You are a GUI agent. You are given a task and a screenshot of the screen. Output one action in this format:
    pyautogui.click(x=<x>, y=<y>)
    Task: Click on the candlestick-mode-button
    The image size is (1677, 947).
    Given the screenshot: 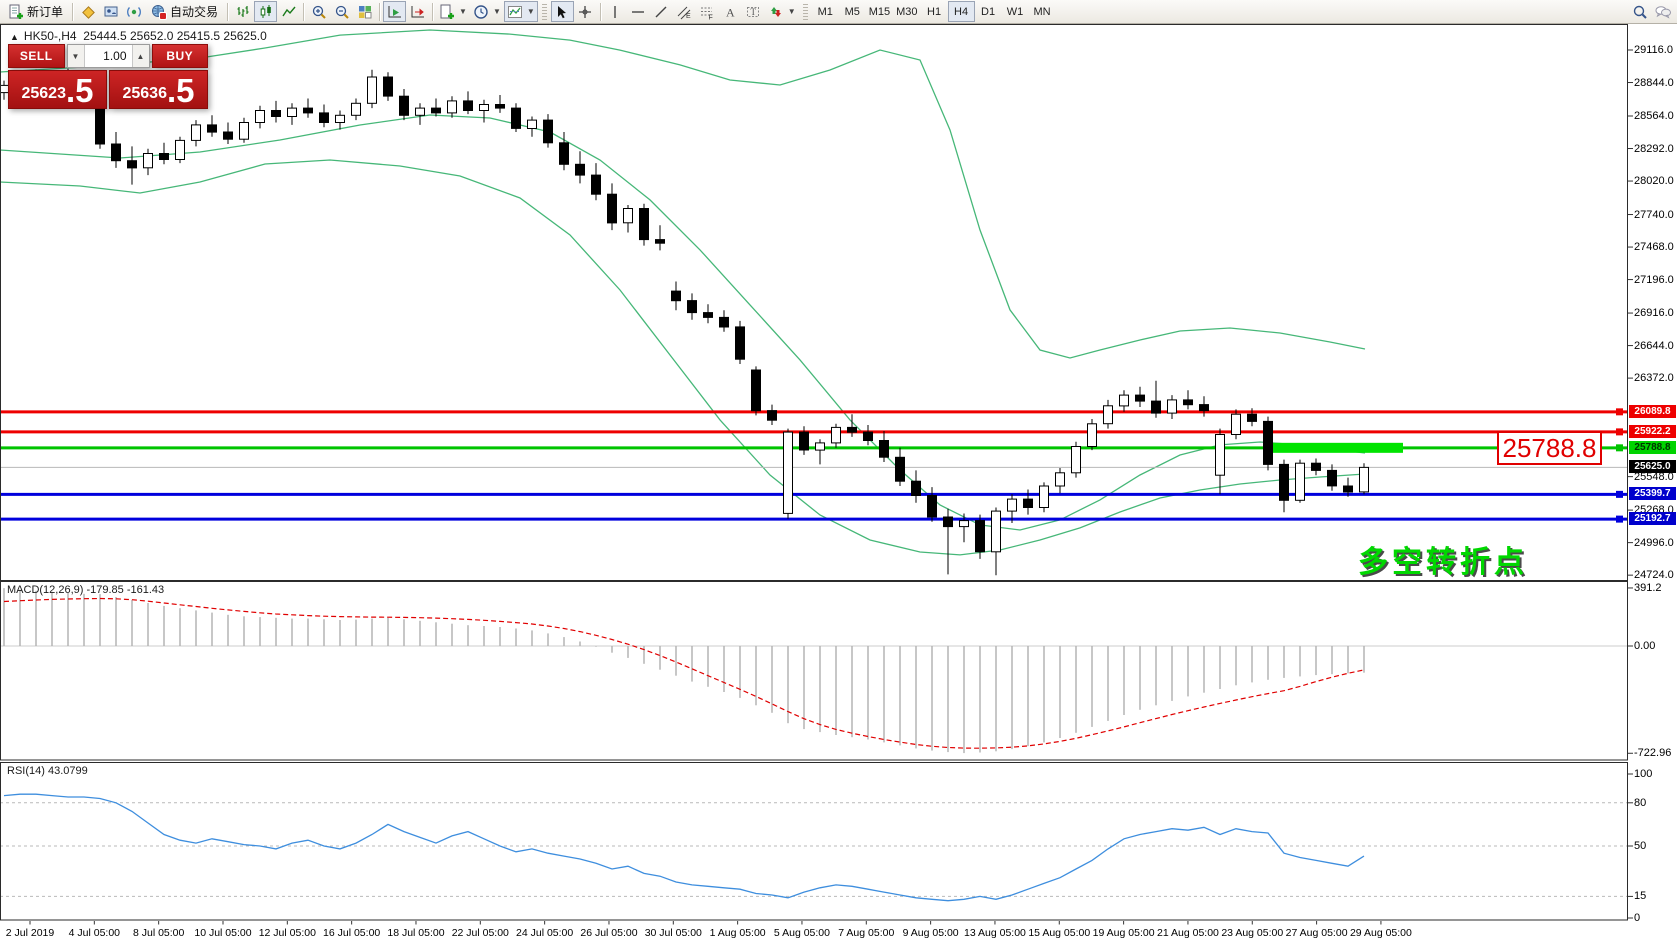 What is the action you would take?
    pyautogui.click(x=266, y=11)
    